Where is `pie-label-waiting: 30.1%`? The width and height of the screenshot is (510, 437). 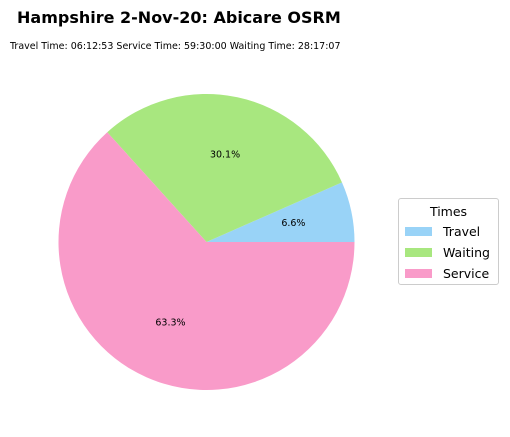
pie-label-waiting: 30.1% is located at coordinates (225, 155).